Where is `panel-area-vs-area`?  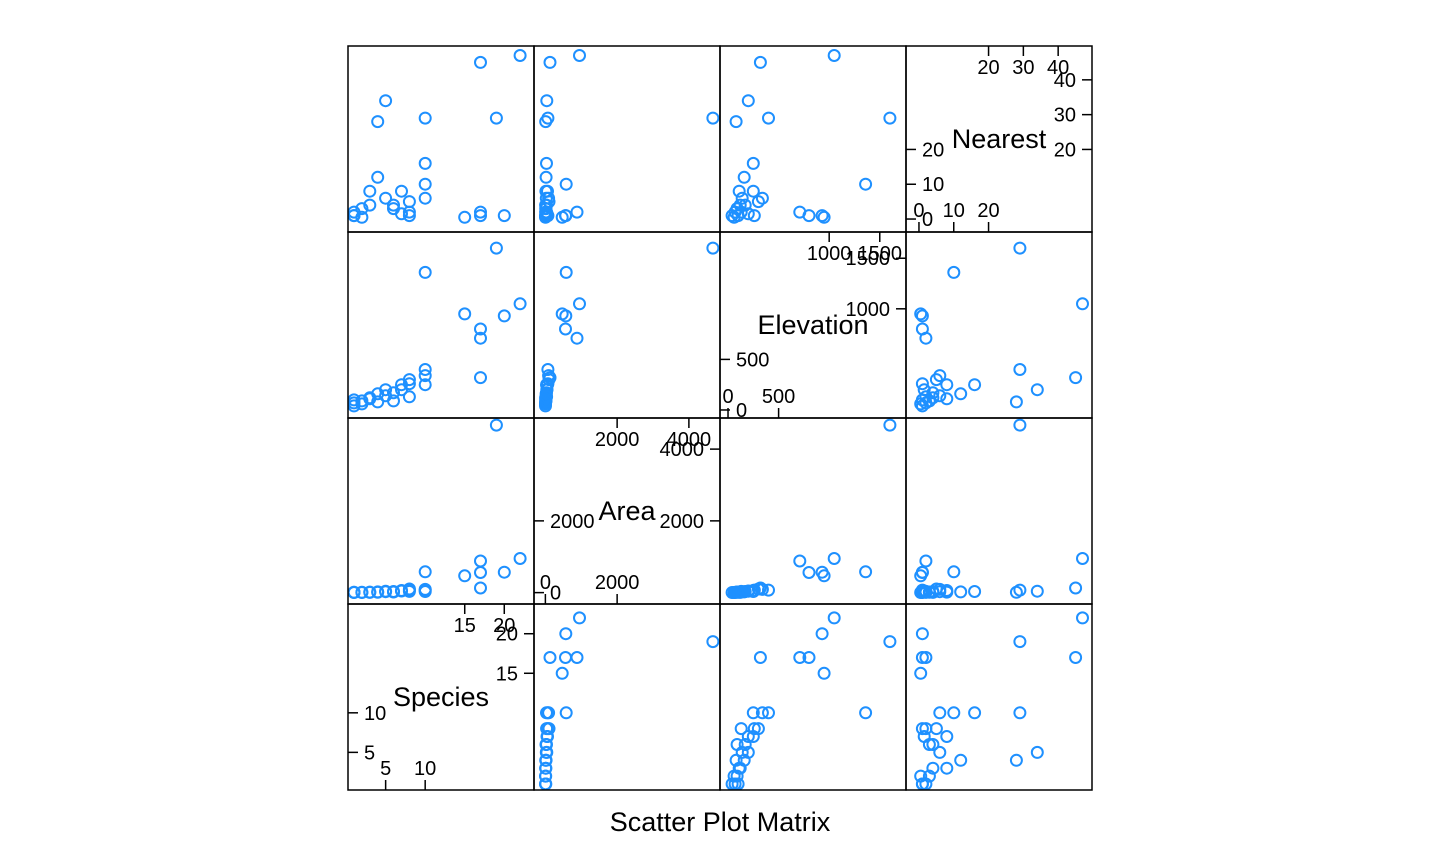
panel-area-vs-area is located at coordinates (627, 511).